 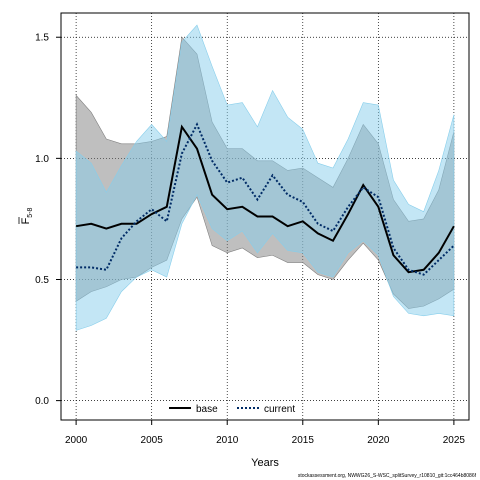 I want to click on legend: base current, so click(x=232, y=409).